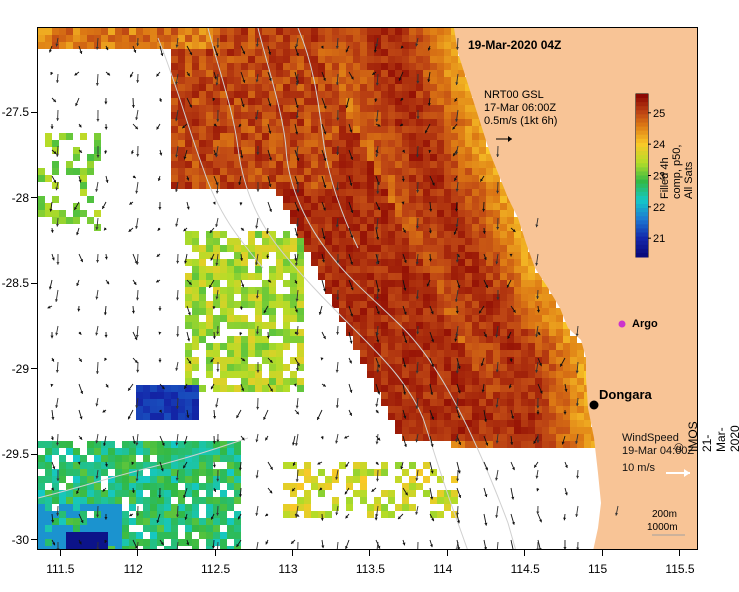 This screenshot has width=739, height=592. What do you see at coordinates (622, 324) in the screenshot?
I see `argo-marker` at bounding box center [622, 324].